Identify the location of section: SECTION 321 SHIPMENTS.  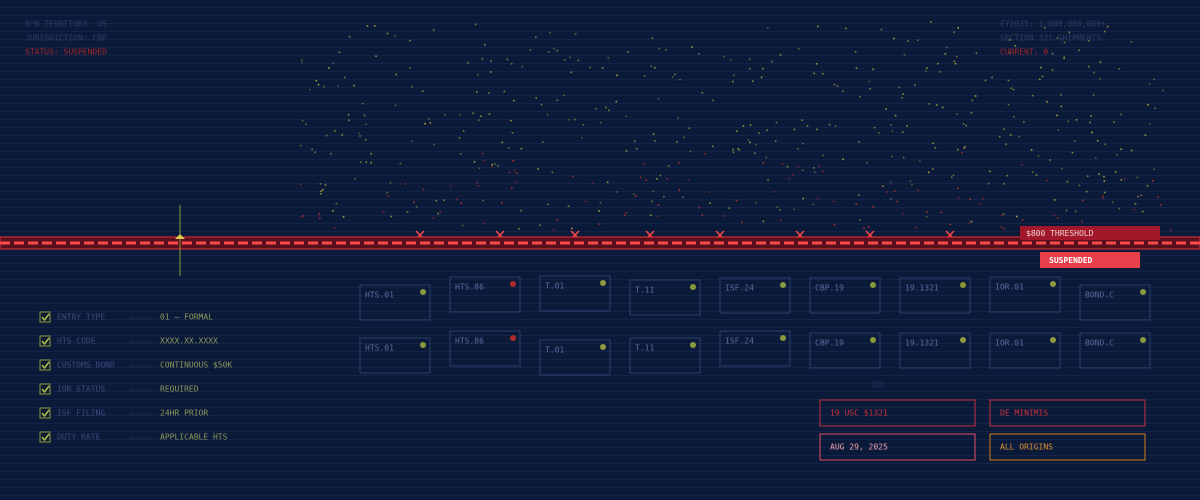
(1050, 38).